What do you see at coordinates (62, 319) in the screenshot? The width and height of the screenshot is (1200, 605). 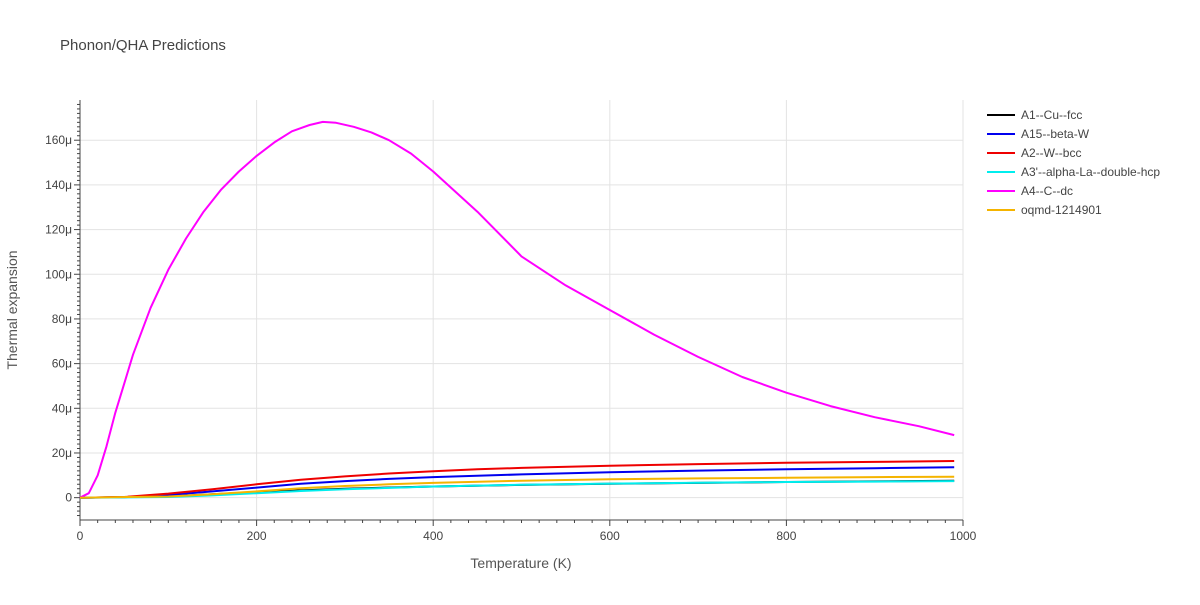 I see `y-tick-label: 80μ` at bounding box center [62, 319].